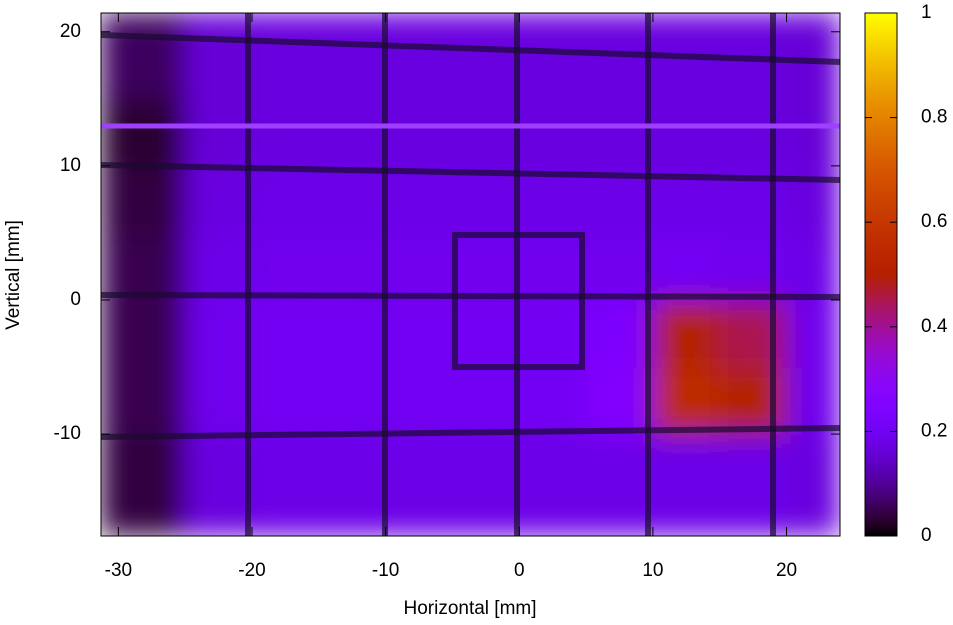 The image size is (953, 625). What do you see at coordinates (881, 274) in the screenshot?
I see `colorbar` at bounding box center [881, 274].